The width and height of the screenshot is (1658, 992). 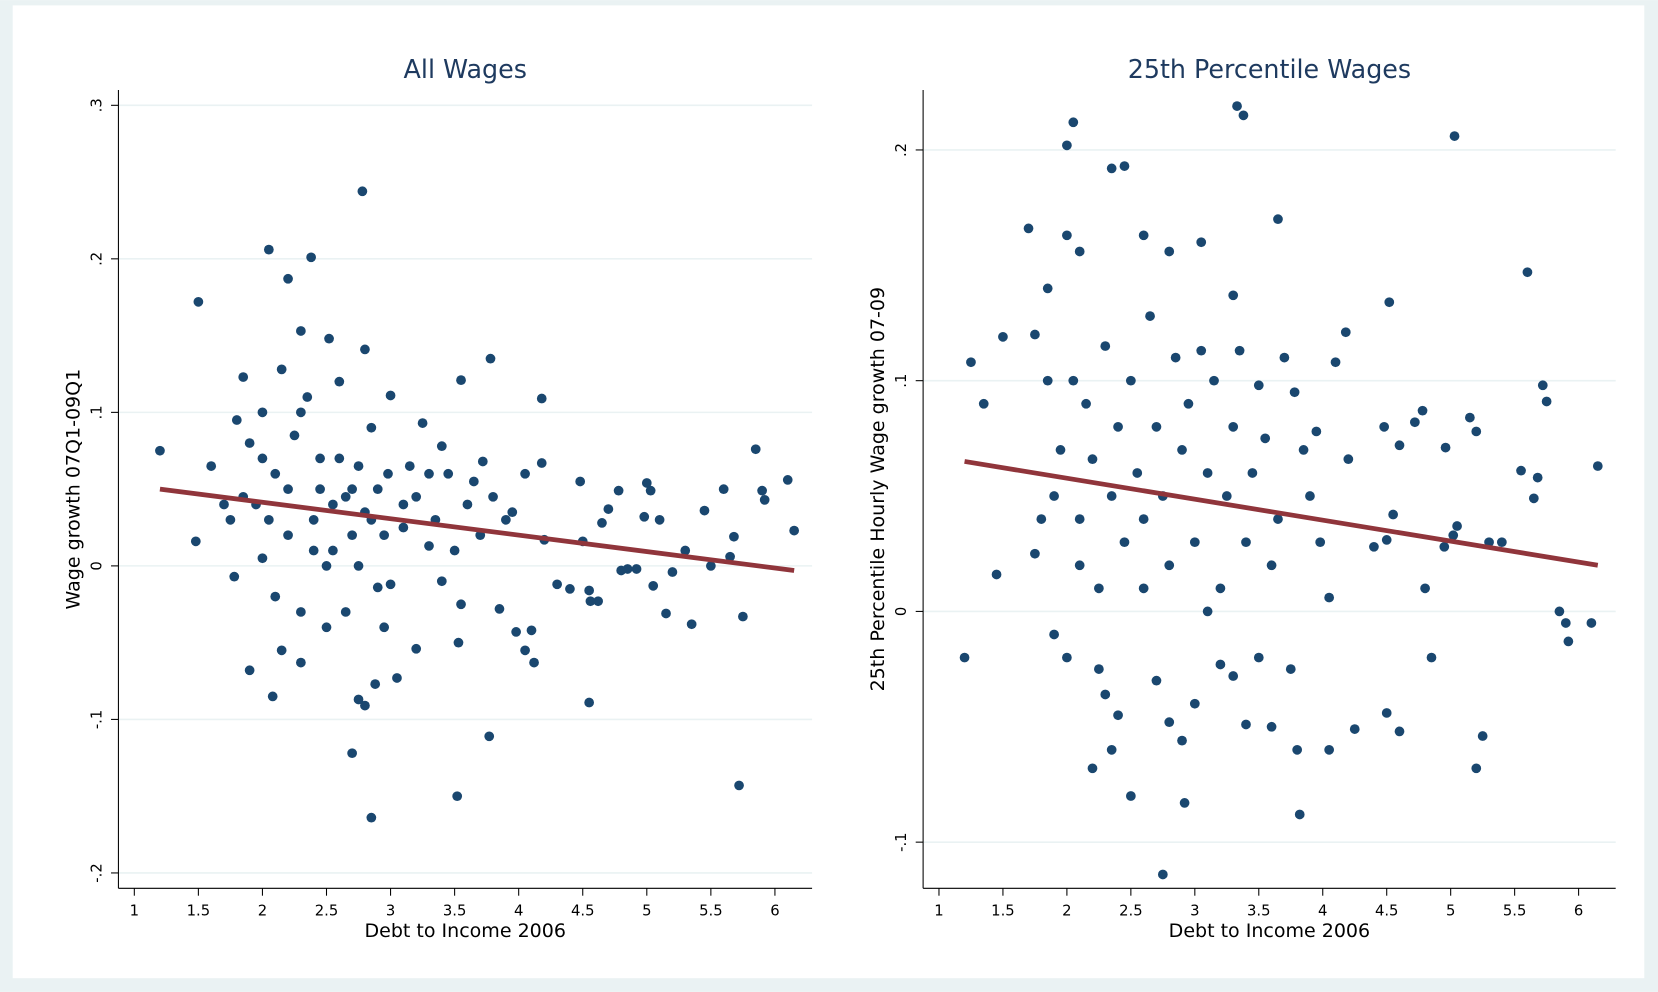 I want to click on x-tick-label: 5, so click(x=1450, y=911).